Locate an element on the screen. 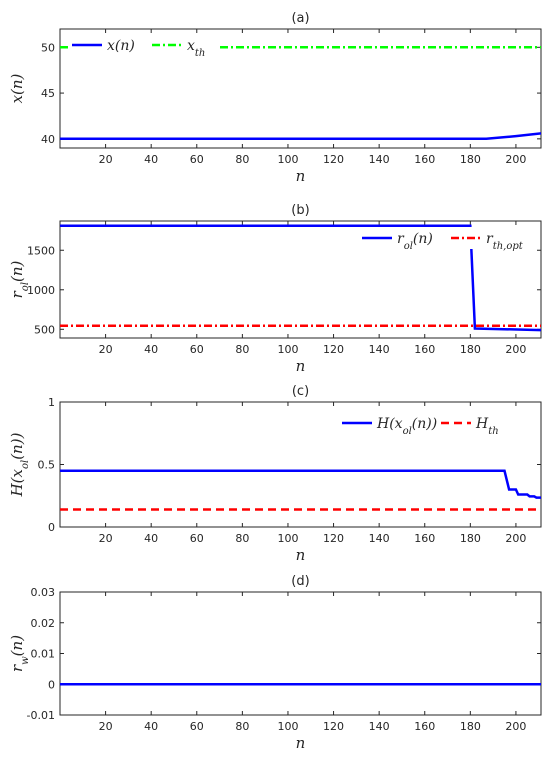  y-axis-label: H(xol(n)) is located at coordinates (19, 464).